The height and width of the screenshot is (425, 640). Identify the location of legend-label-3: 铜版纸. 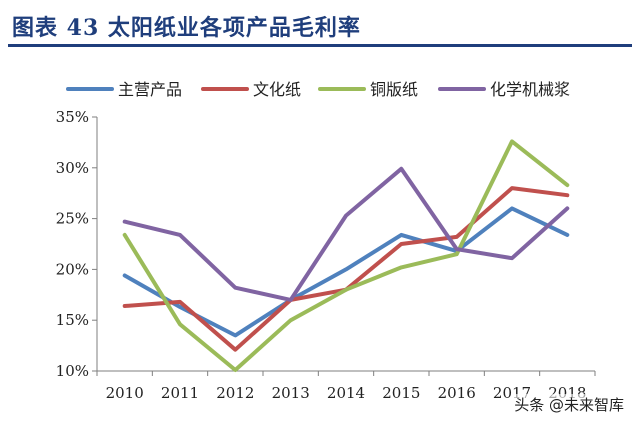
(394, 89).